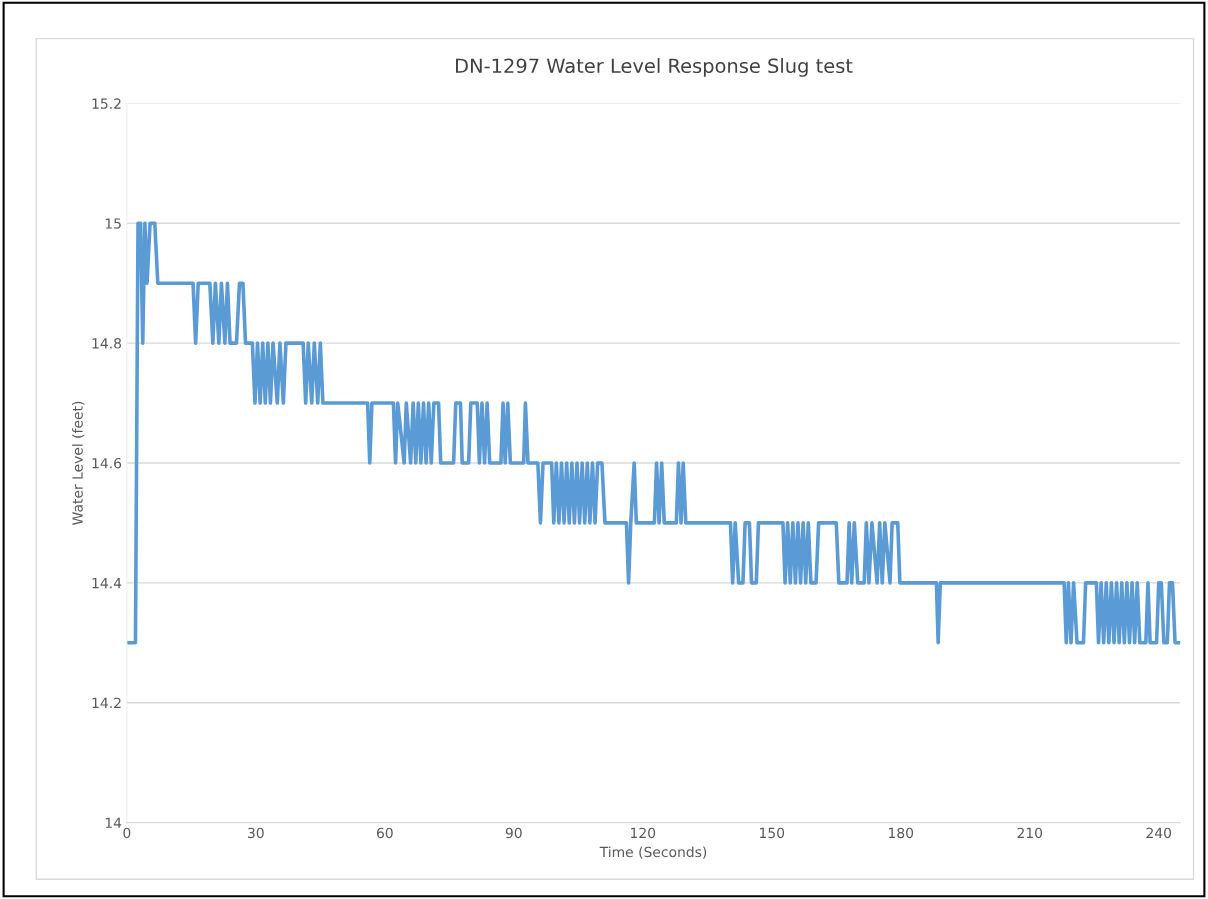 This screenshot has width=1208, height=899. I want to click on y-tick-label: 15.2, so click(106, 103).